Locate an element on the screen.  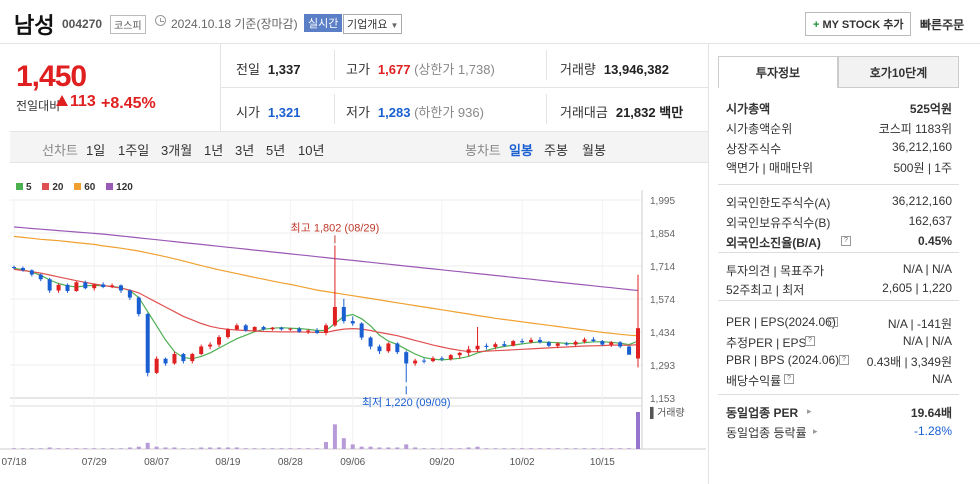
amount-label: 거래대금 is located at coordinates (584, 112).